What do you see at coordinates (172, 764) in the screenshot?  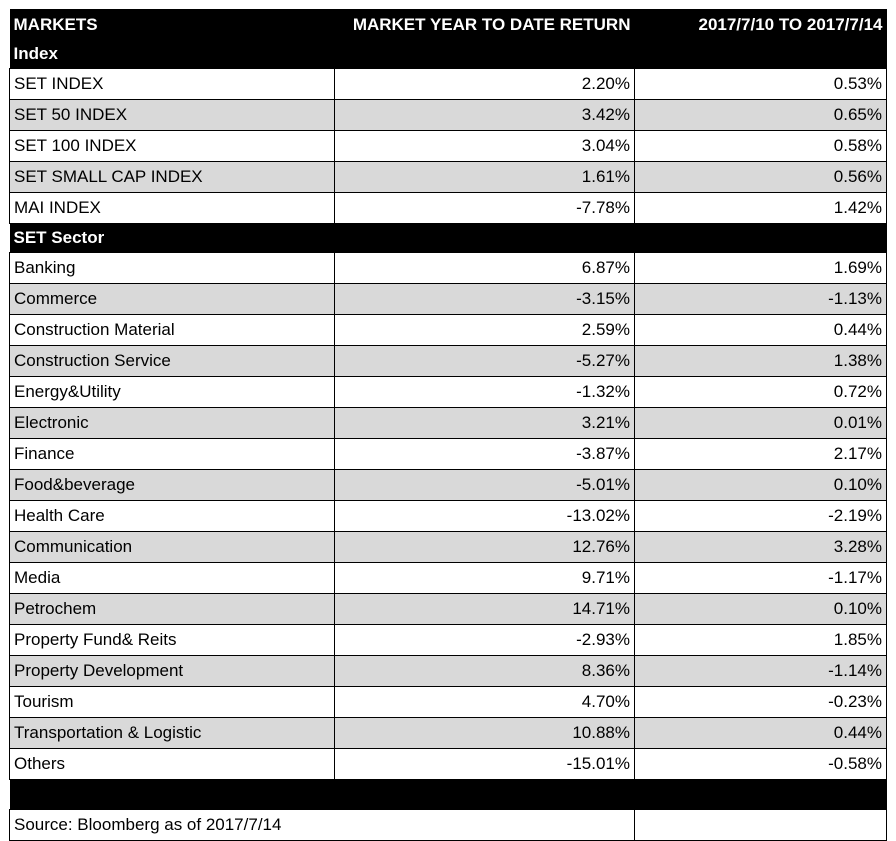 I see `market-name-cell: Others` at bounding box center [172, 764].